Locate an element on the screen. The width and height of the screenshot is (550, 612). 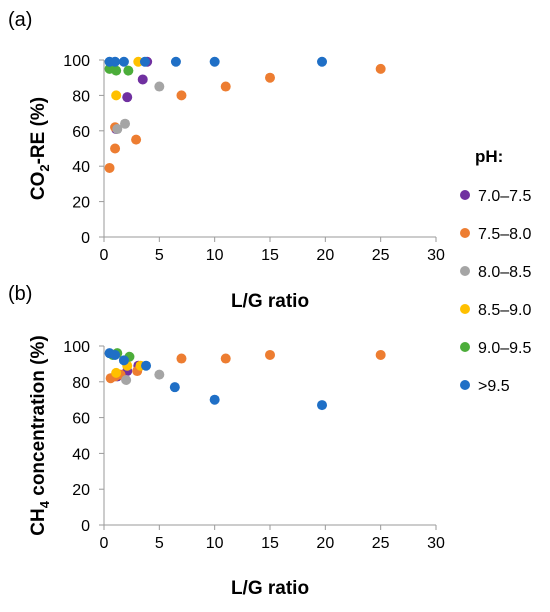
panel-label: (b) is located at coordinates (20, 294).